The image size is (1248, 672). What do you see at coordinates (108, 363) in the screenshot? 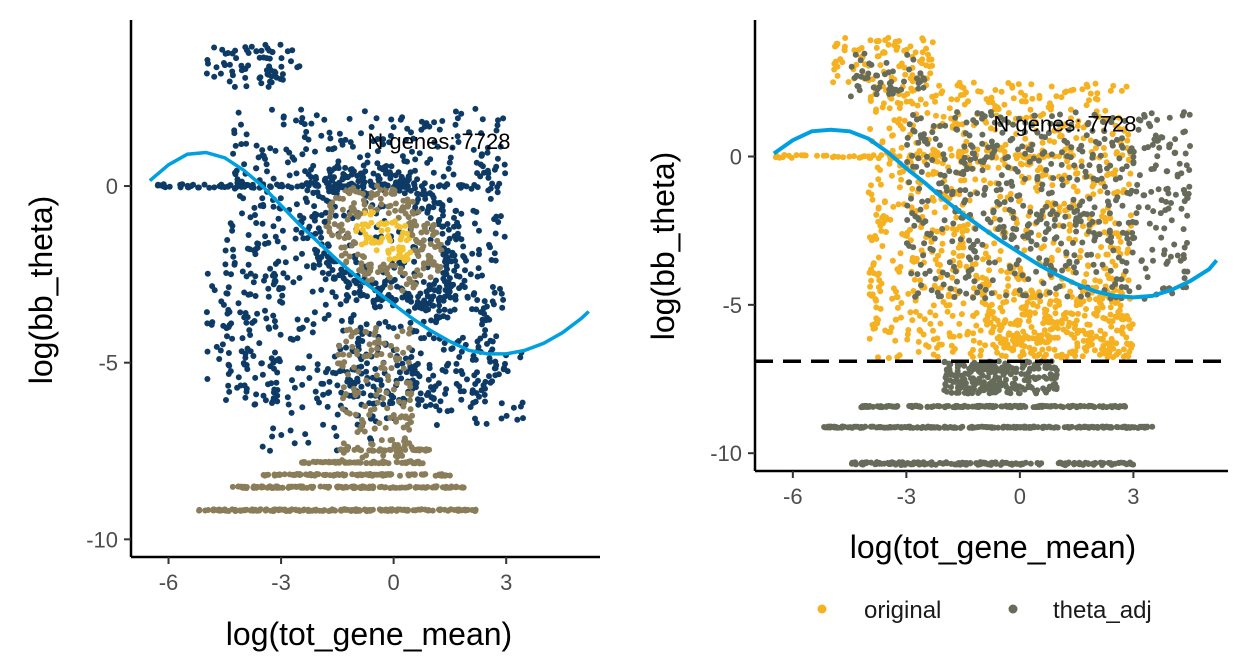
I see `left-y-tick-label: -5` at bounding box center [108, 363].